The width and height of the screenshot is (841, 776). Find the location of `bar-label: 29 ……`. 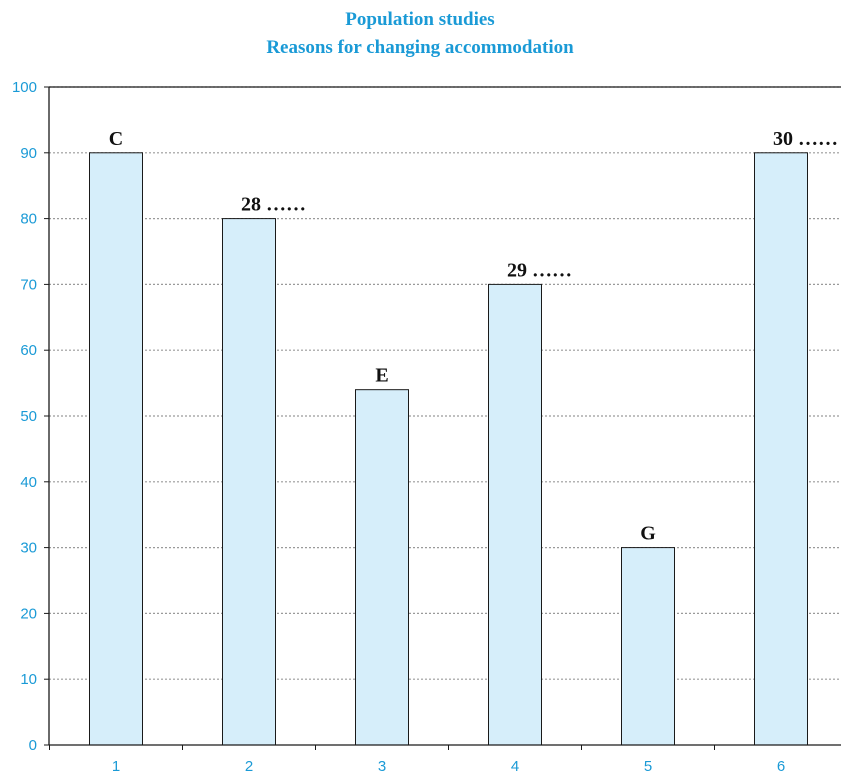

bar-label: 29 …… is located at coordinates (539, 270).